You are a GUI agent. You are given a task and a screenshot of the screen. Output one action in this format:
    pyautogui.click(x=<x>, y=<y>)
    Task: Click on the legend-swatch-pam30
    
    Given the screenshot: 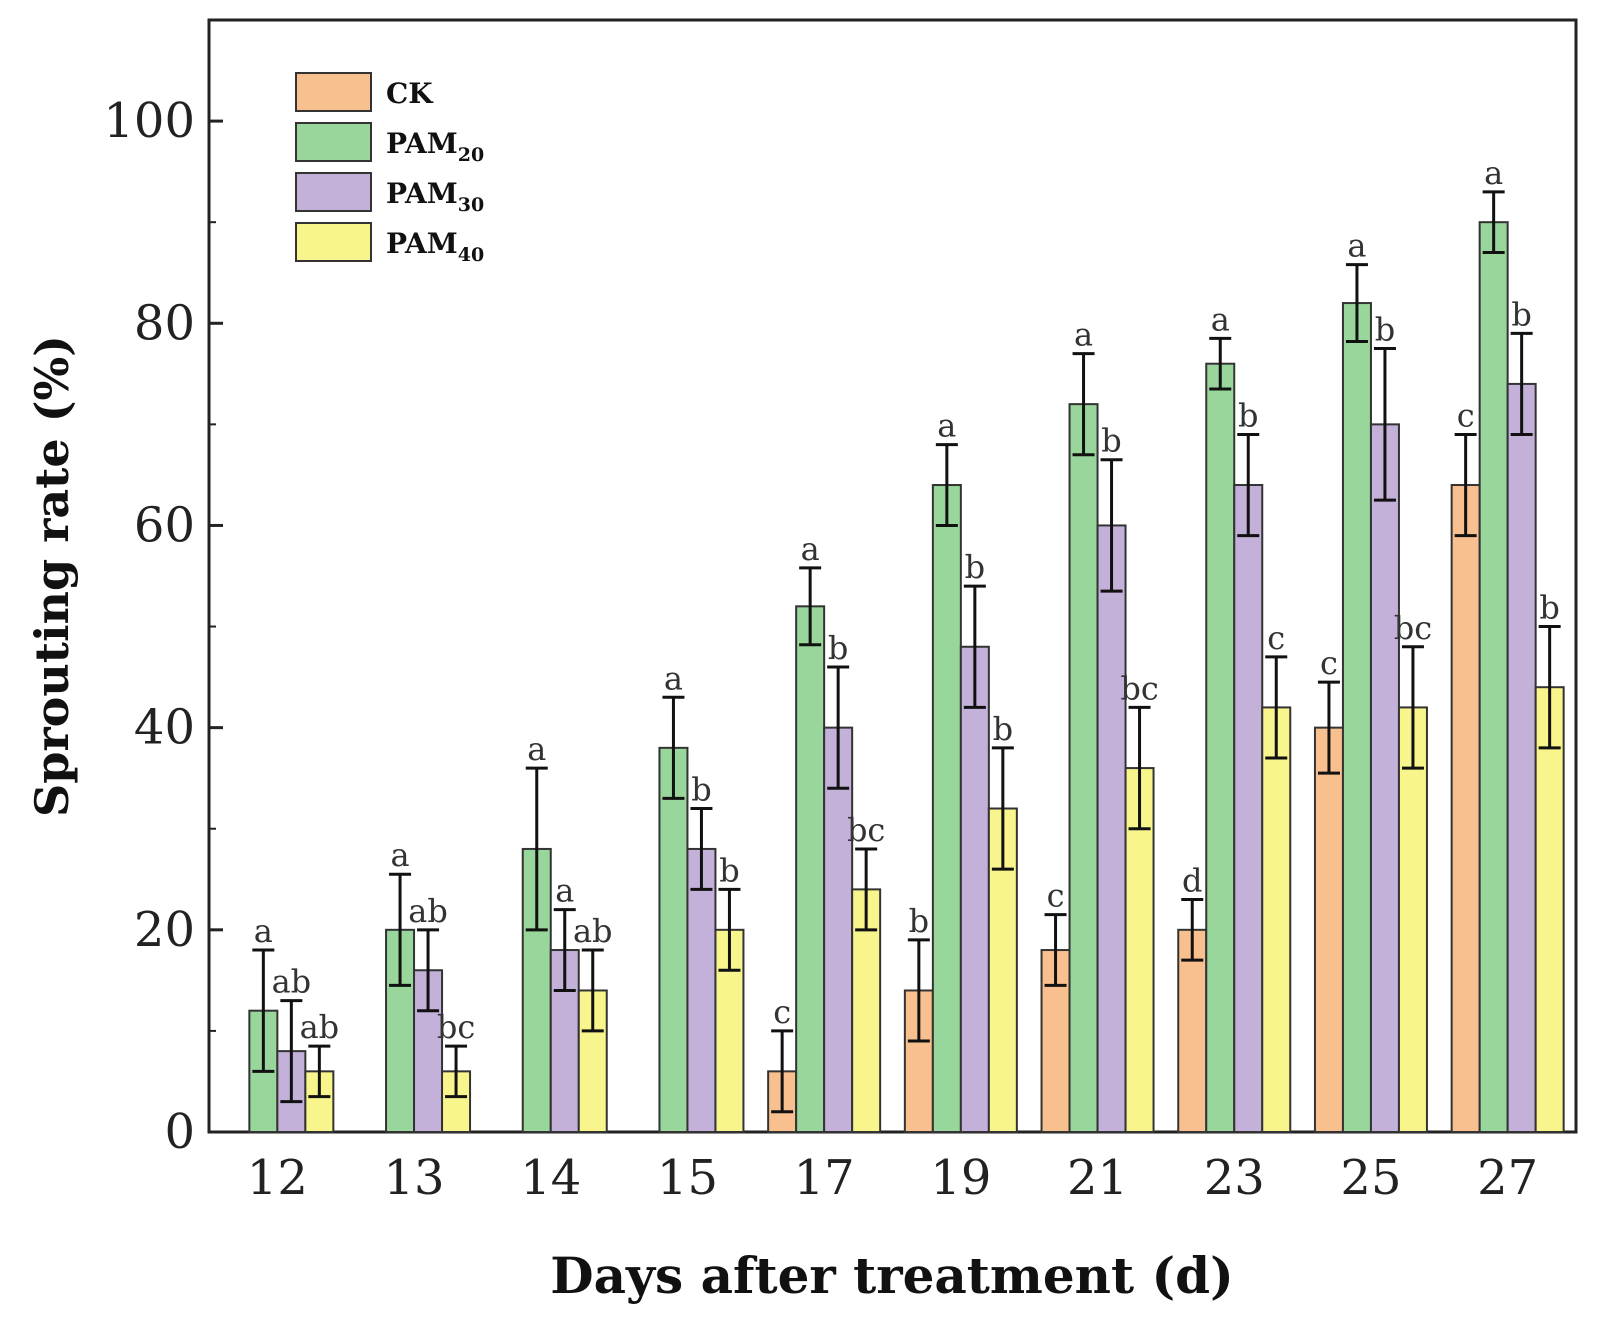 What is the action you would take?
    pyautogui.click(x=333, y=192)
    